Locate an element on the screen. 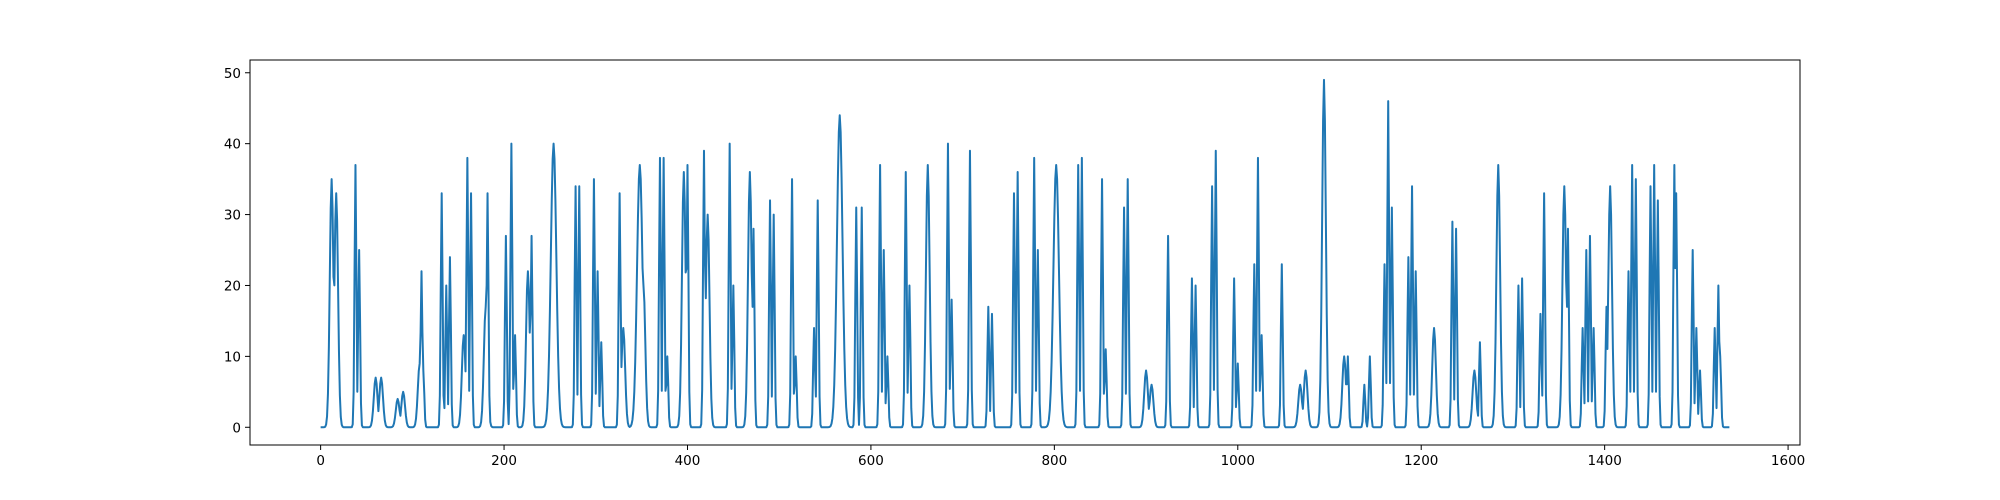 The height and width of the screenshot is (500, 2000). y-tick-label: 0 is located at coordinates (236, 428).